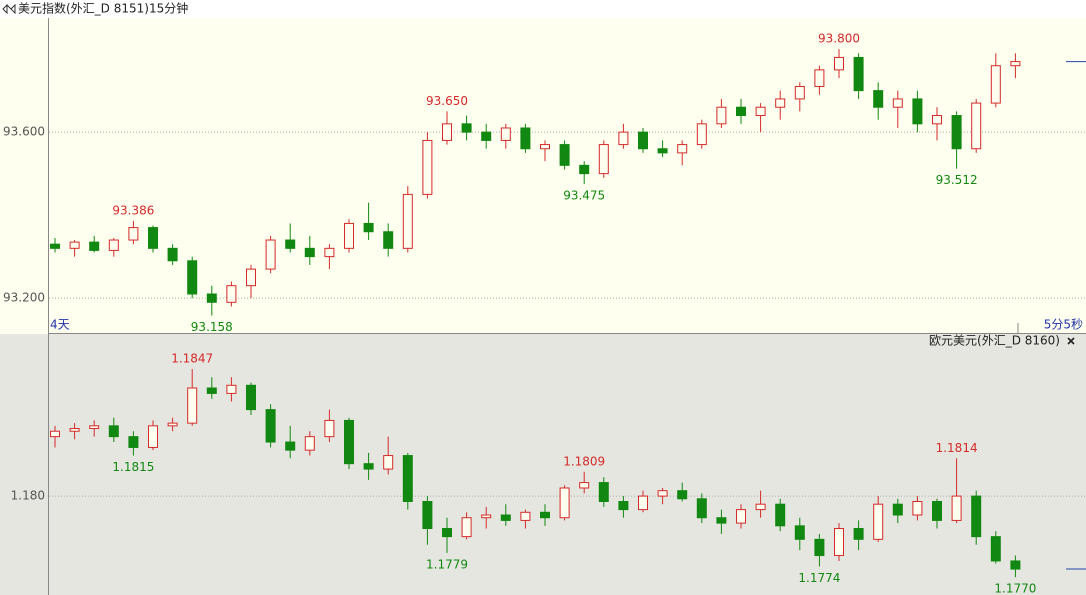  I want to click on low-label: 93.512, so click(957, 180).